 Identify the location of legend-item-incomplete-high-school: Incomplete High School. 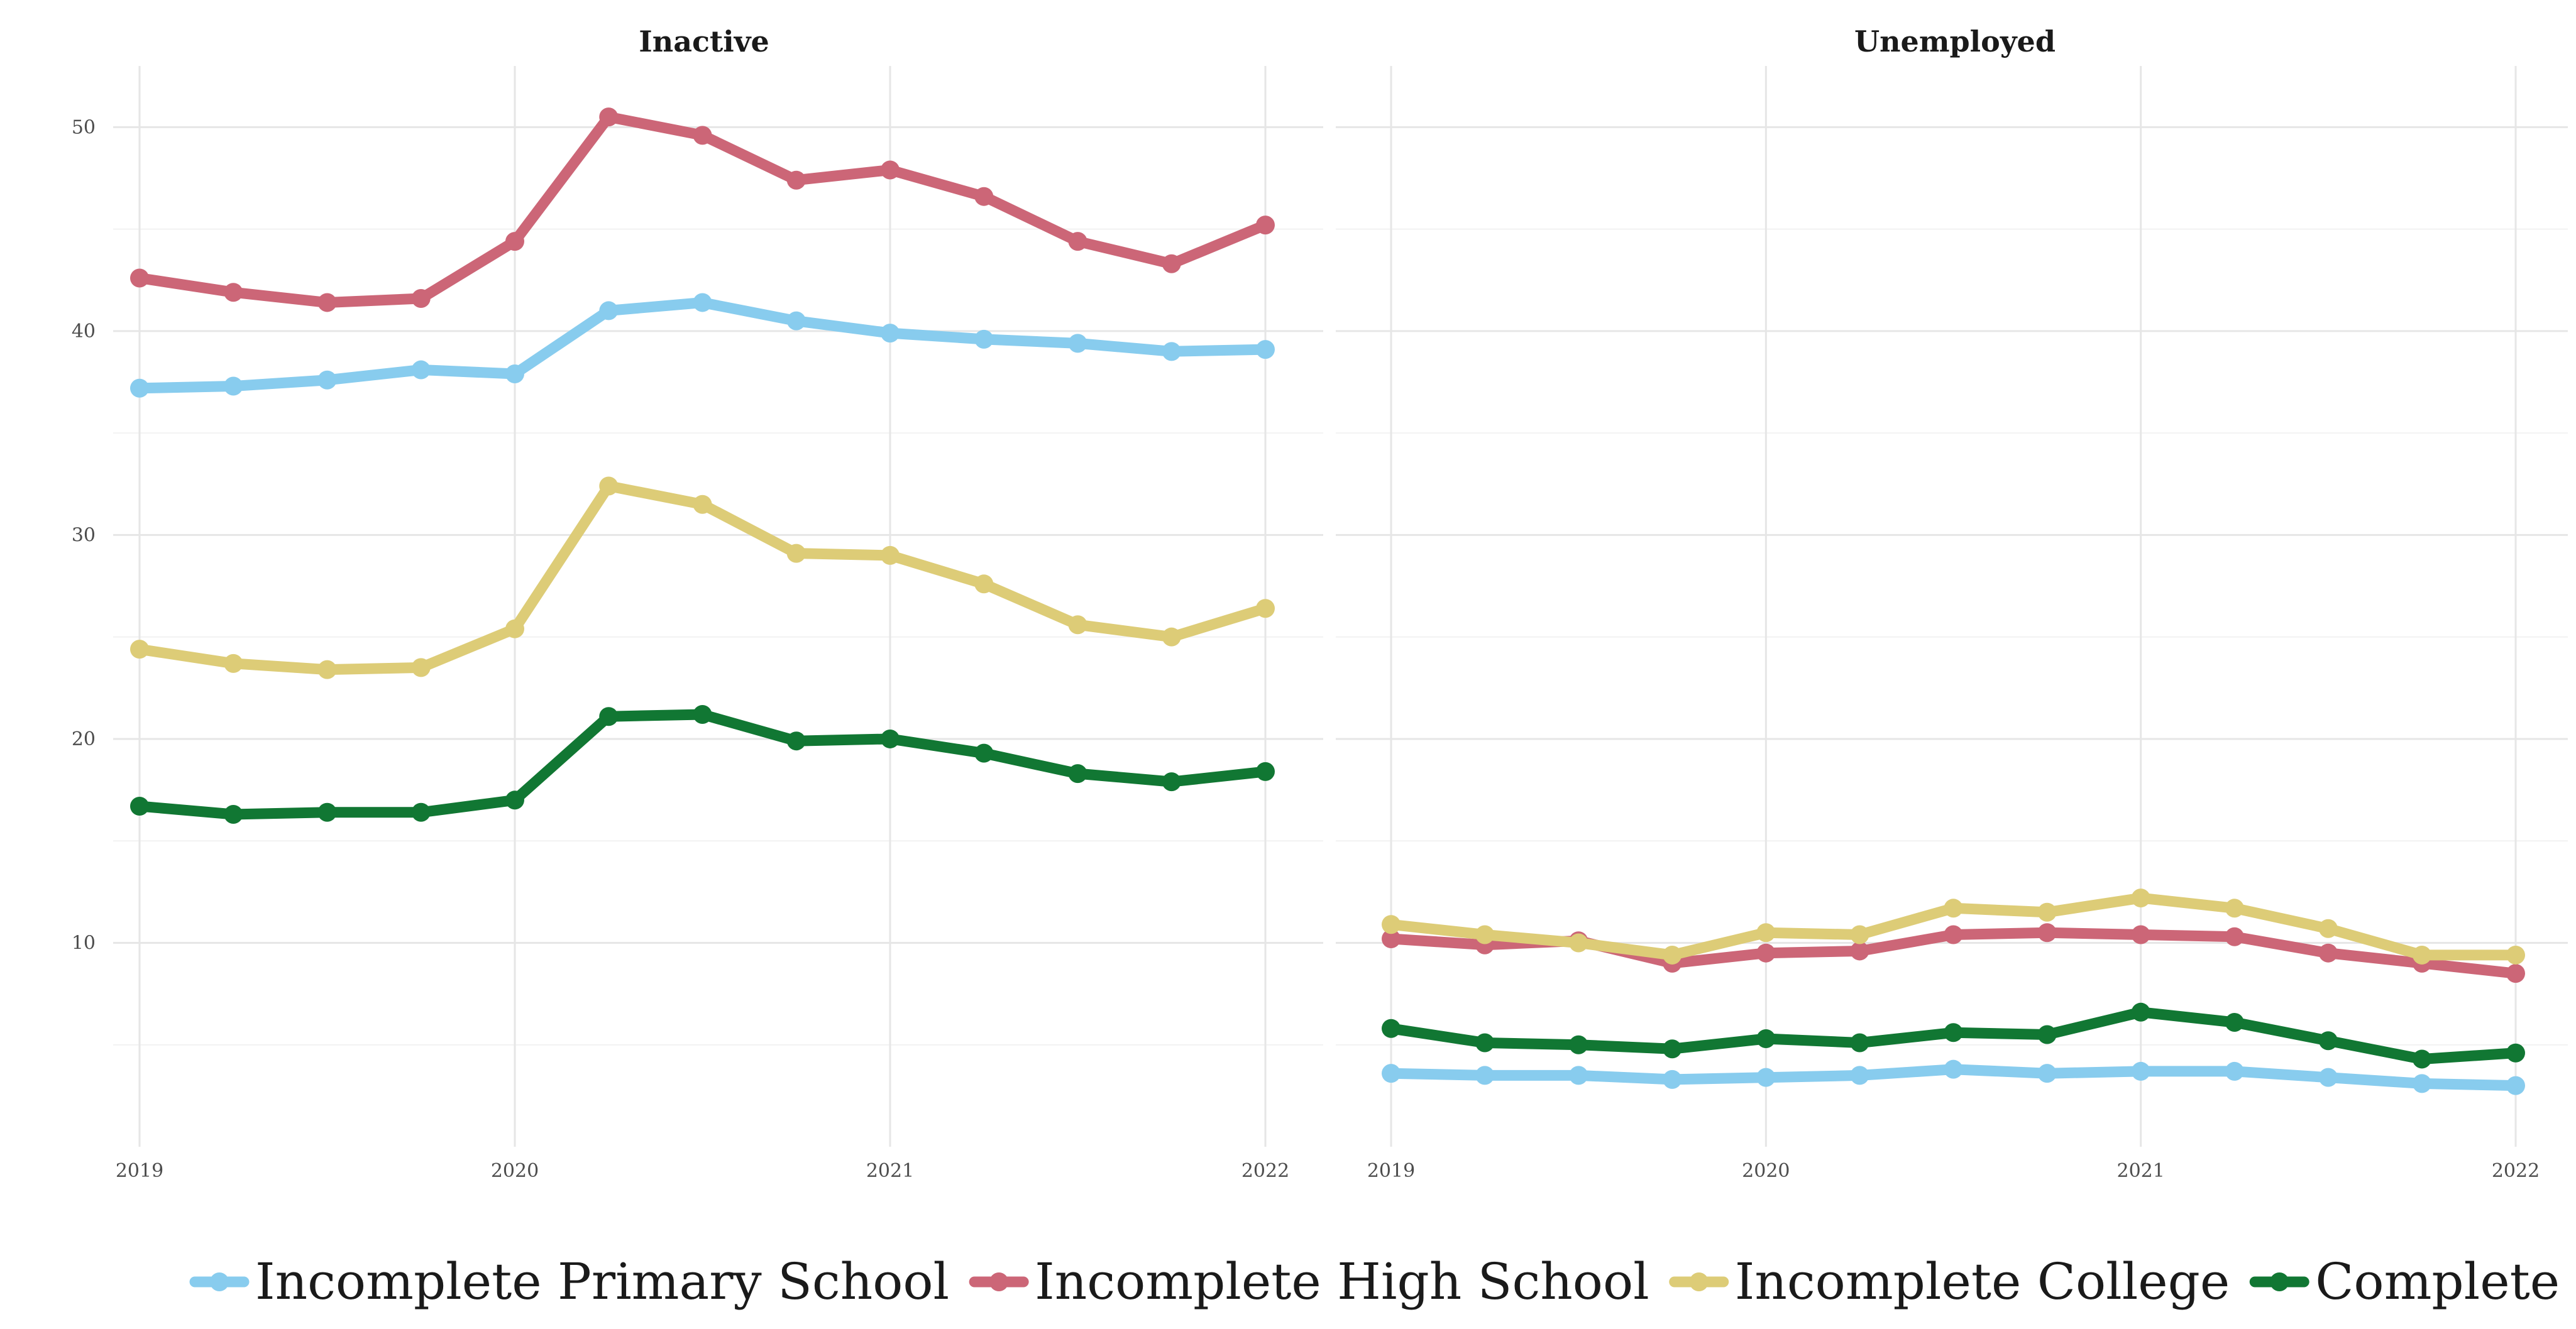
(1309, 1281).